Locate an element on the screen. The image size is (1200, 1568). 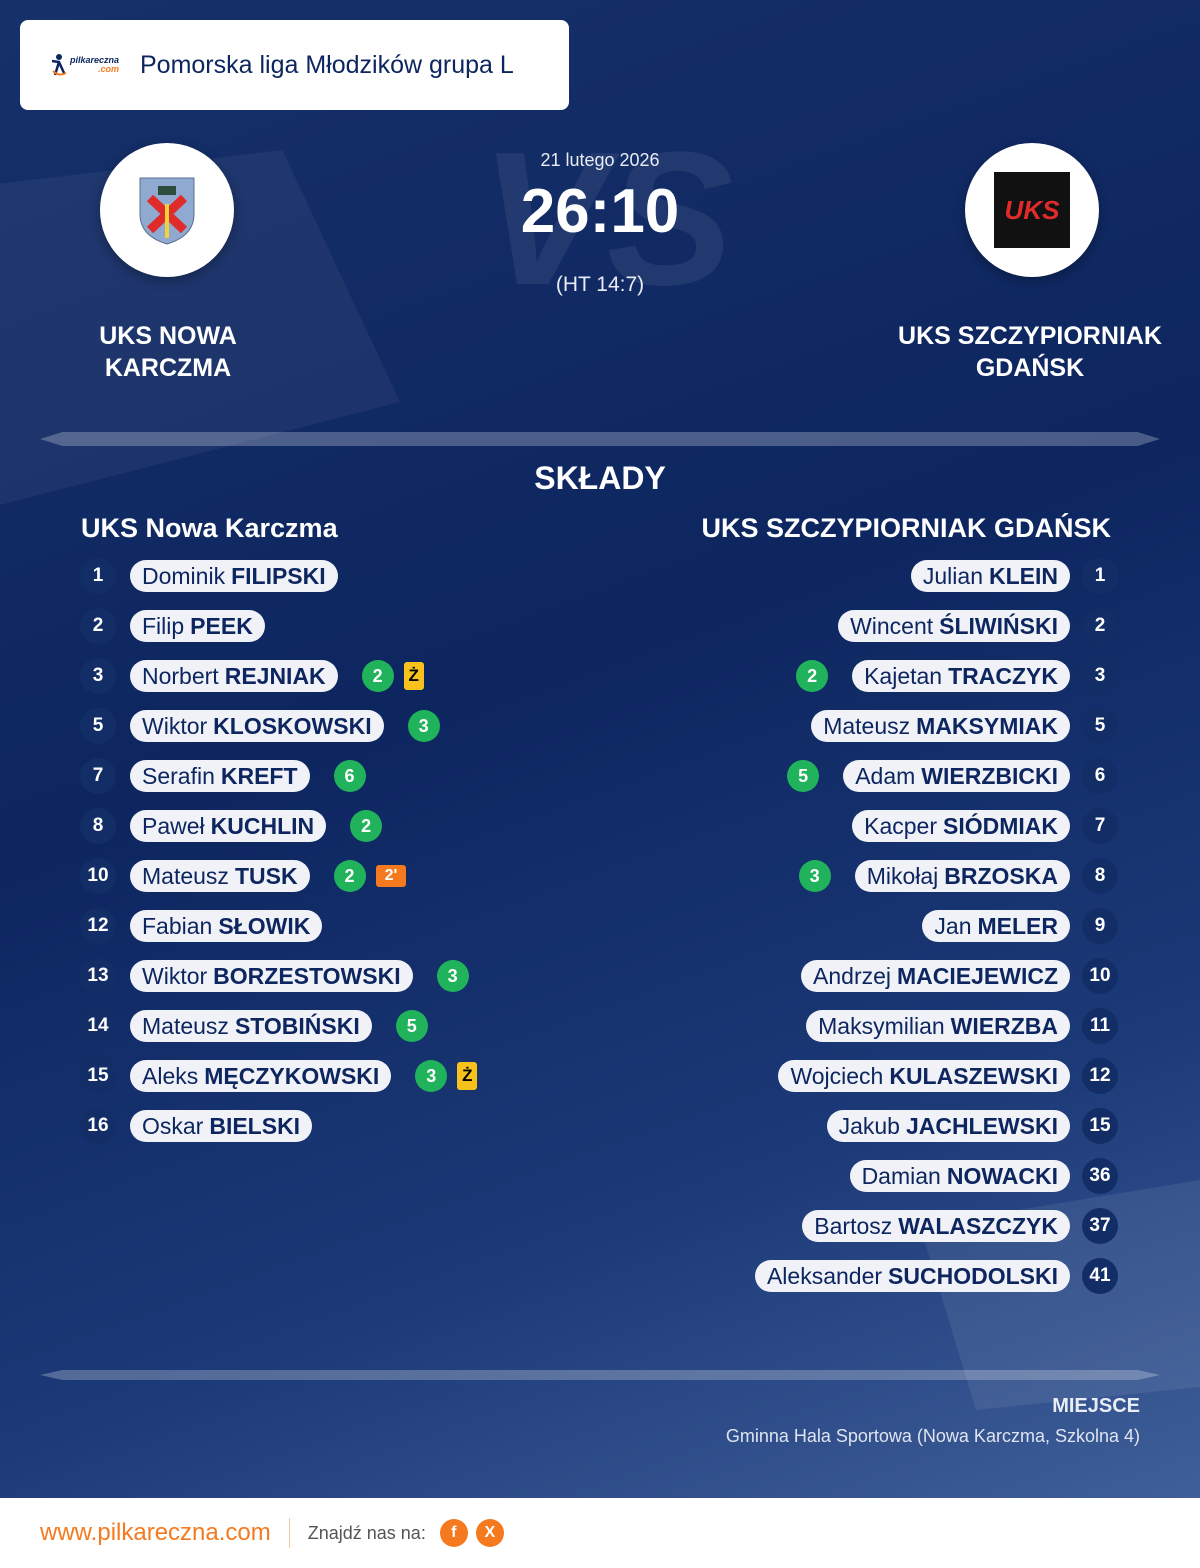
player-last-name: KUCHLIN is located at coordinates (262, 825).